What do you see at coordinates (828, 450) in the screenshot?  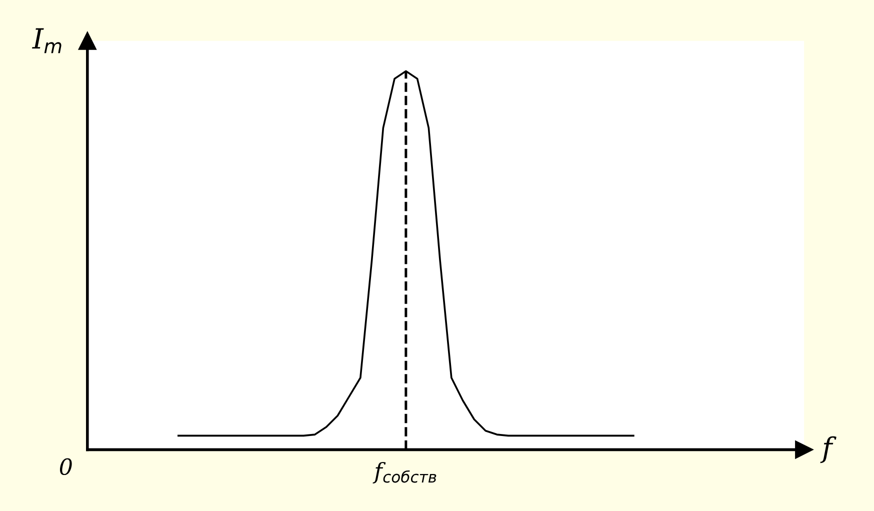 I see `text: f` at bounding box center [828, 450].